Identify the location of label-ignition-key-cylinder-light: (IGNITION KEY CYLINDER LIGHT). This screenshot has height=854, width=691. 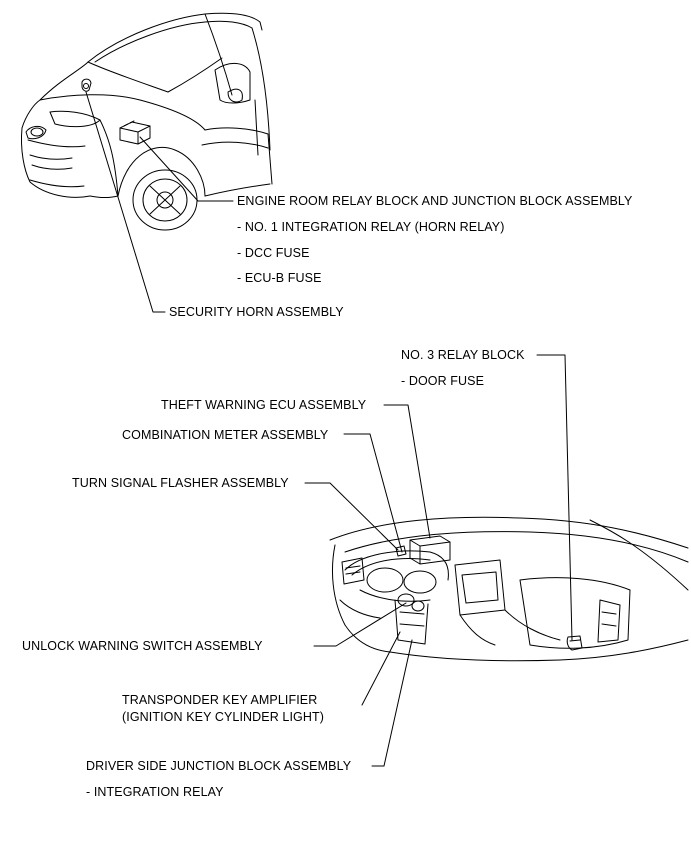
(223, 717).